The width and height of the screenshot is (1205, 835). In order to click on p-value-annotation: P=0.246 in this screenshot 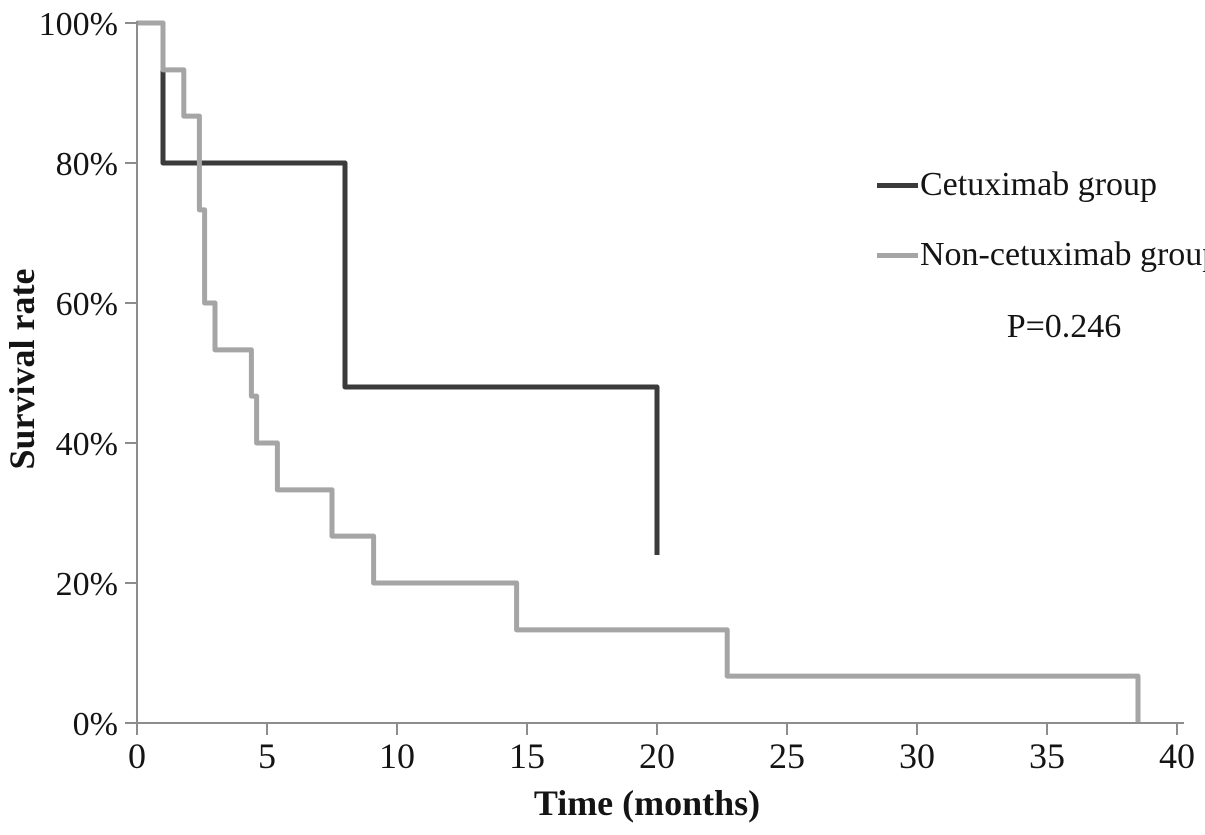, I will do `click(1064, 326)`.